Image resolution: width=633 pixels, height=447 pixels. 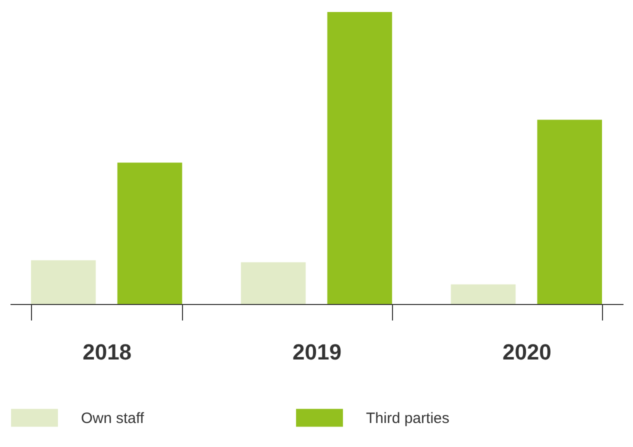 What do you see at coordinates (527, 352) in the screenshot?
I see `x-tick-label: 2020` at bounding box center [527, 352].